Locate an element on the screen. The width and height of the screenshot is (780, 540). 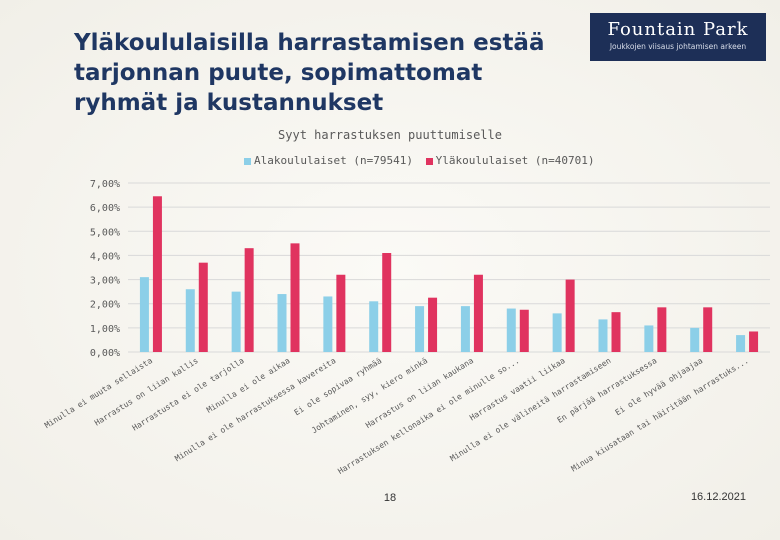
y-tick-label: 0,00% is located at coordinates (105, 353).